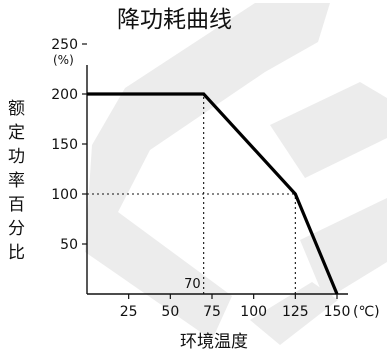 The width and height of the screenshot is (387, 357). What do you see at coordinates (214, 342) in the screenshot?
I see `x-axis-label: 环境温度` at bounding box center [214, 342].